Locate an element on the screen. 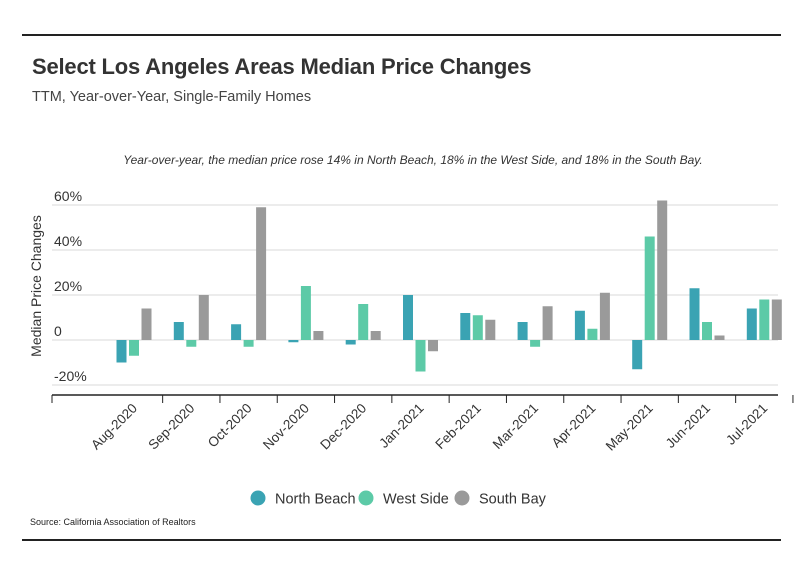 The width and height of the screenshot is (800, 575). x-tick-label: Jun-2021 is located at coordinates (688, 426).